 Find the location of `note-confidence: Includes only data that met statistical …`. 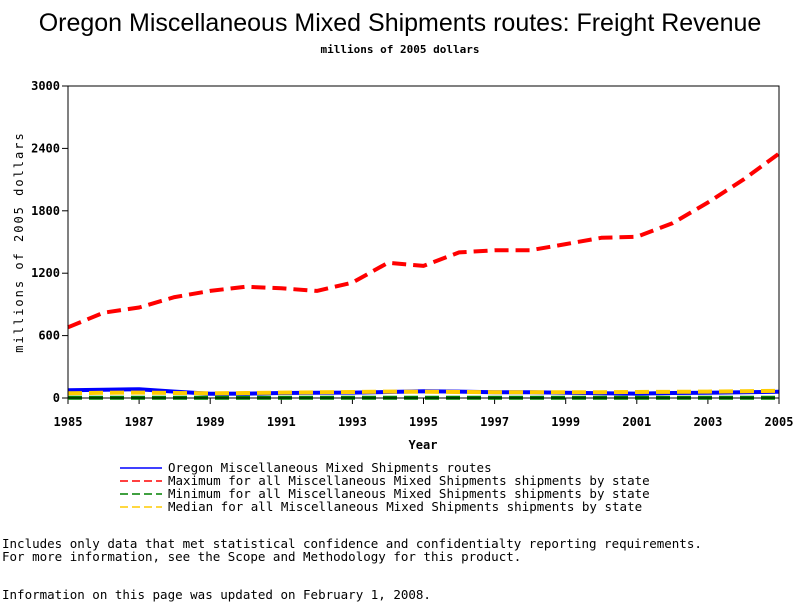

note-confidence: Includes only data that met statistical … is located at coordinates (352, 543).